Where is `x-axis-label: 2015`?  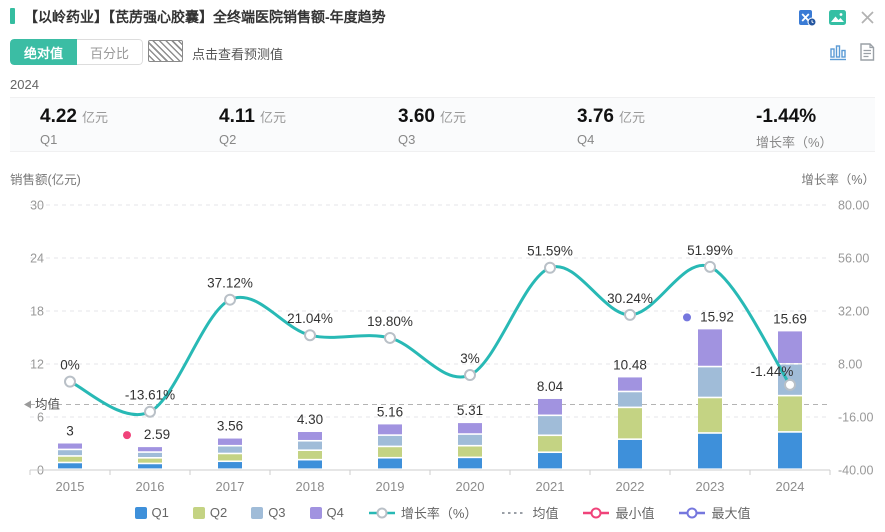
x-axis-label: 2015 is located at coordinates (70, 486).